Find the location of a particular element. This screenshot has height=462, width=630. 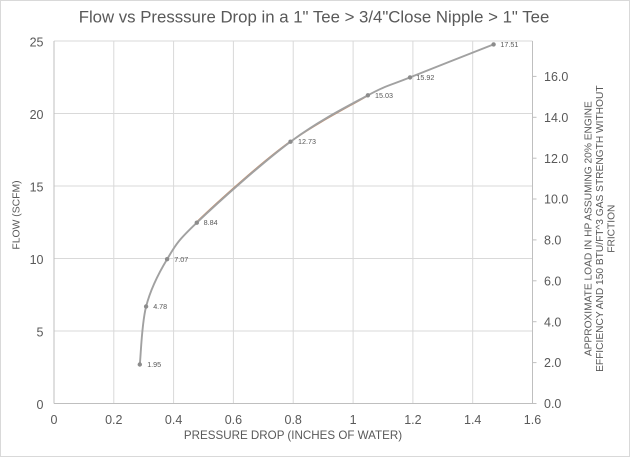

svg-text: FLOW (SCFM) is located at coordinates (17, 214).